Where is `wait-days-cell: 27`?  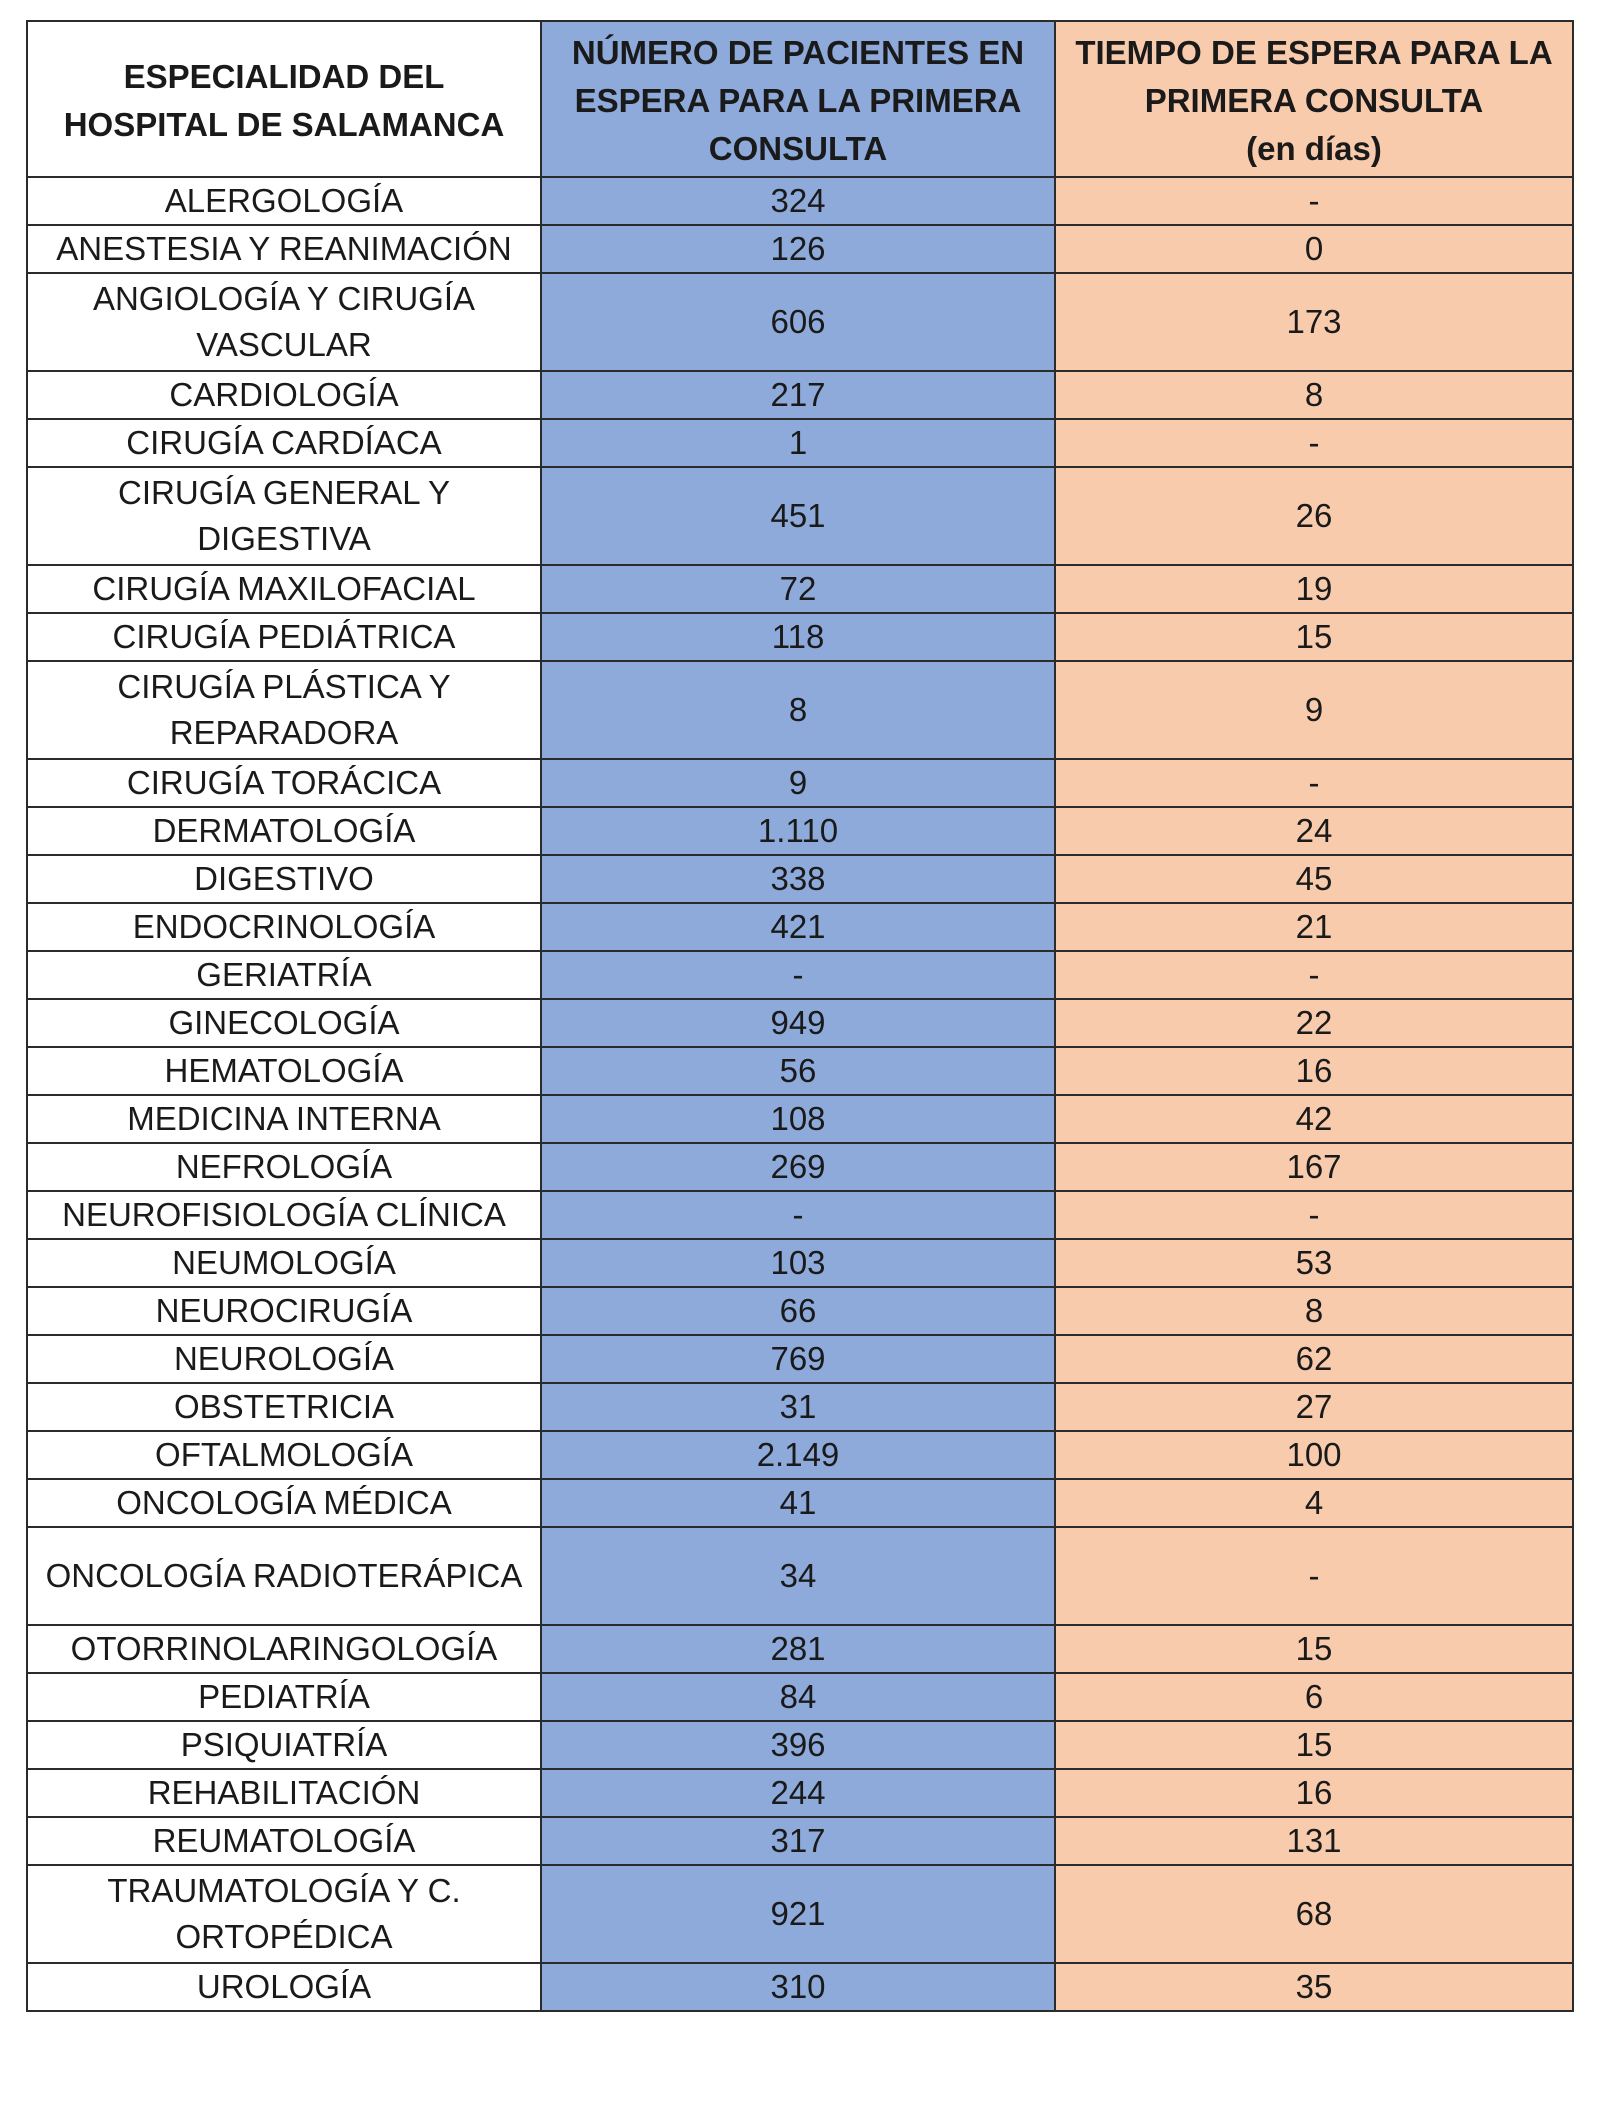
wait-days-cell: 27 is located at coordinates (1314, 1407).